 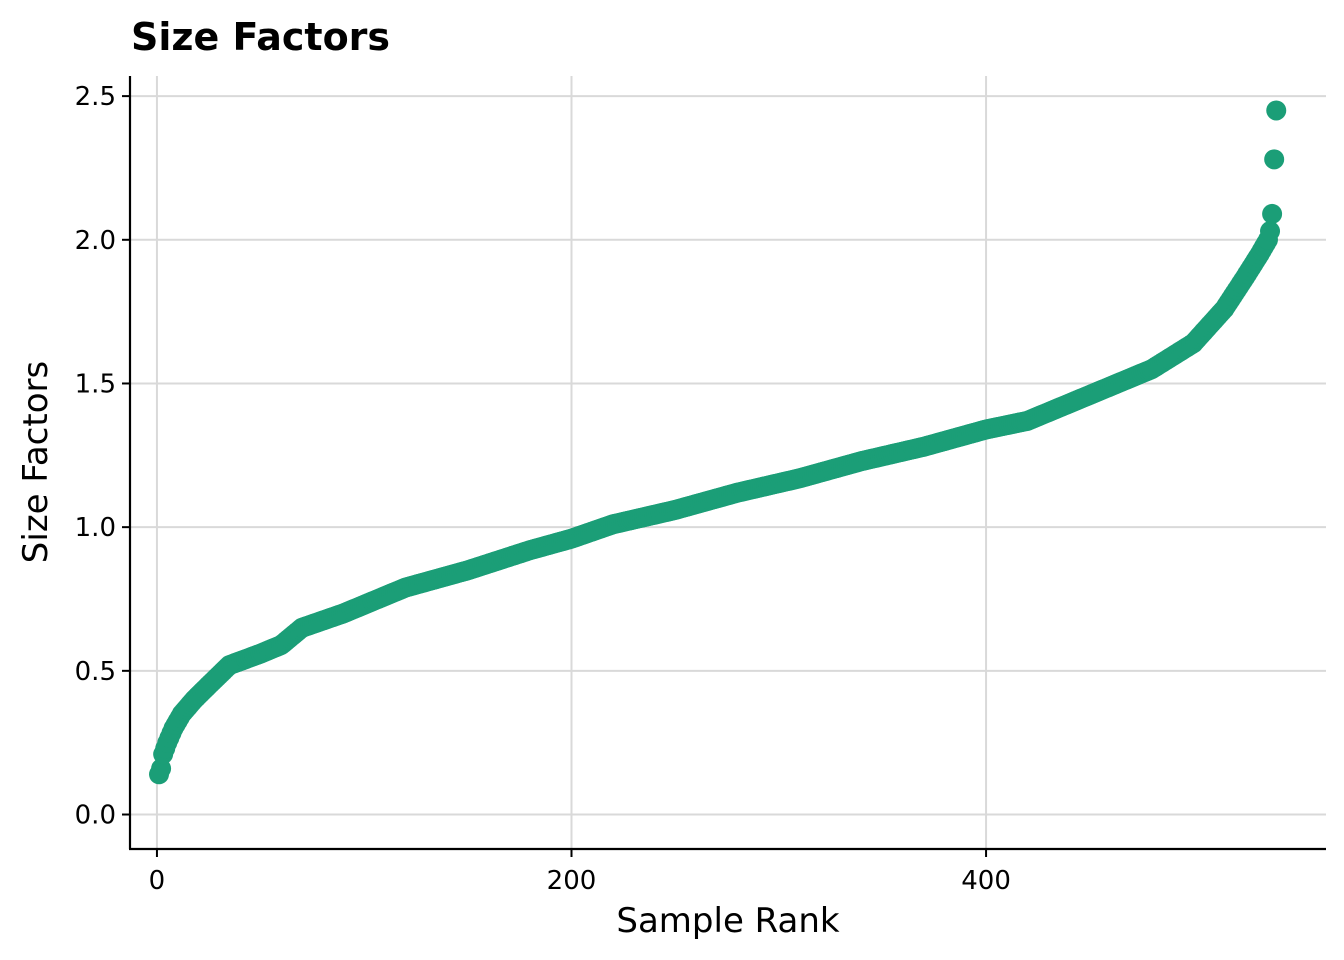 I want to click on x-tick-label-0: 0, so click(x=157, y=881).